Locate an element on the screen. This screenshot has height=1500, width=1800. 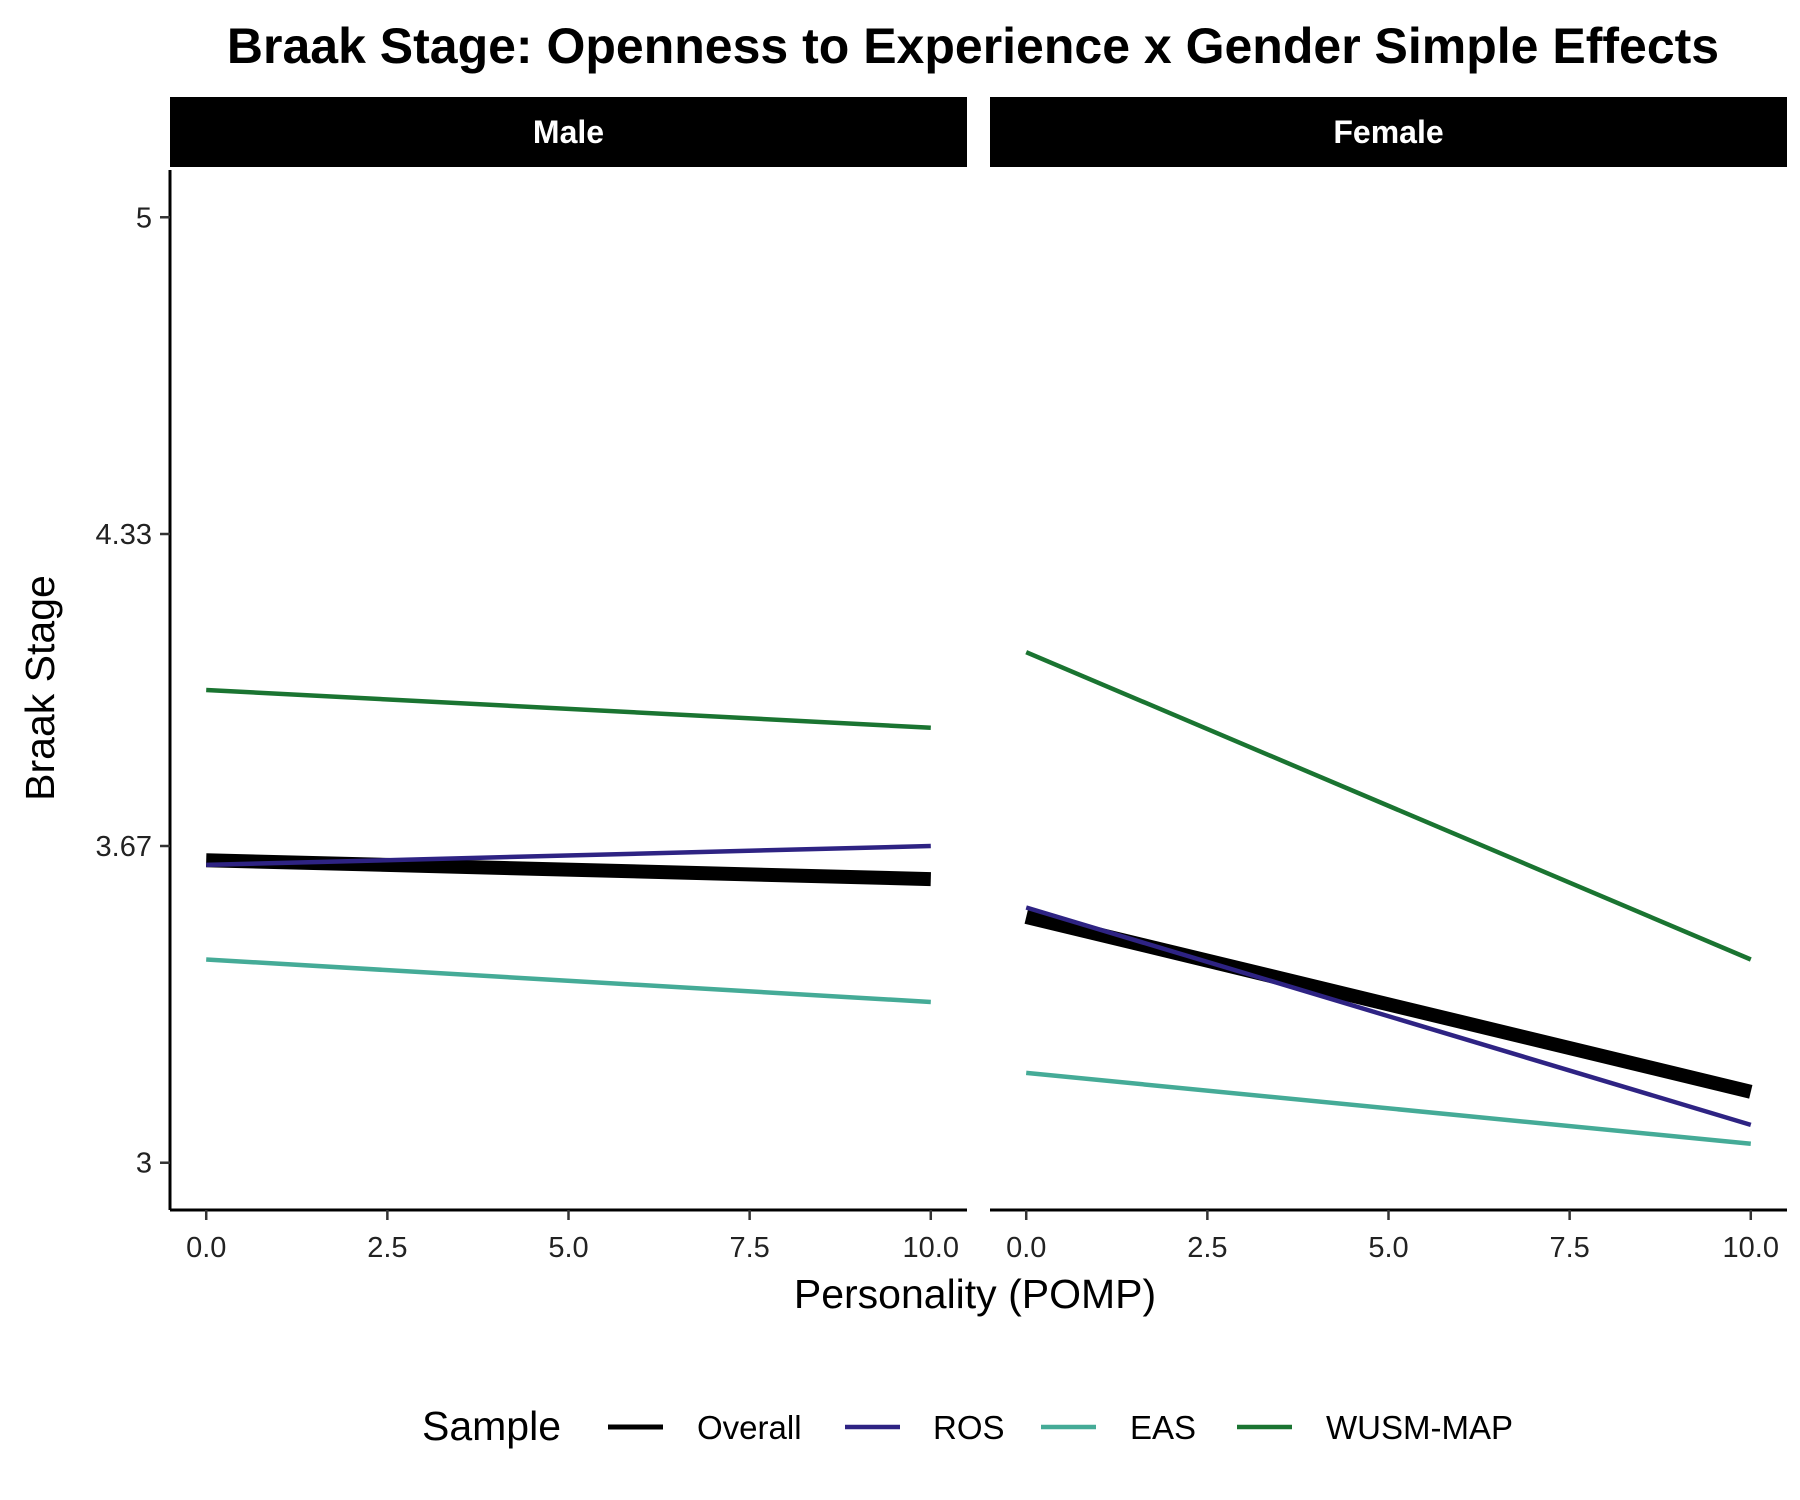
x-tick-label-female: 10.0 is located at coordinates (1751, 1248).